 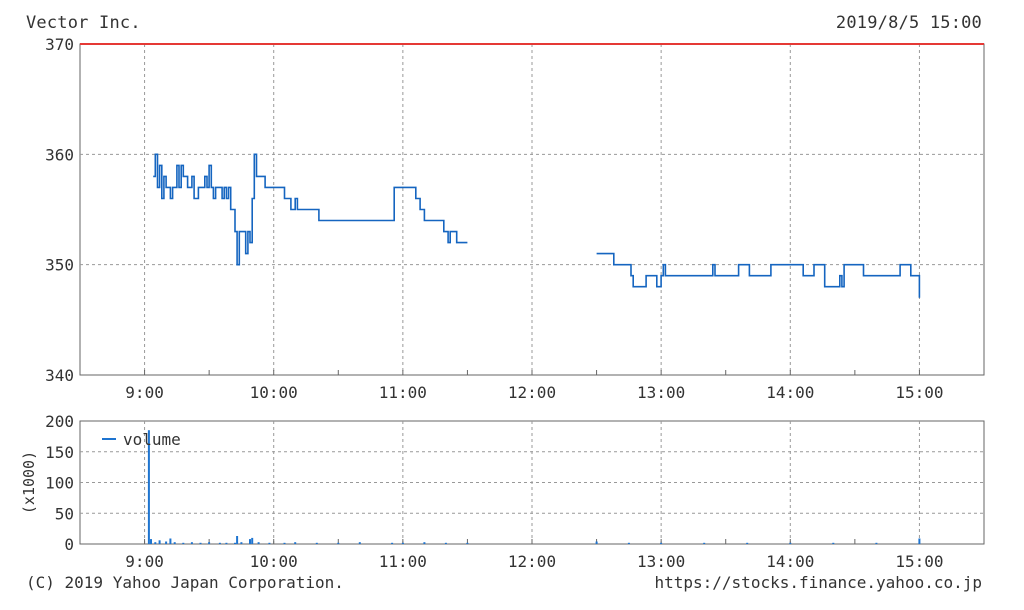 What do you see at coordinates (59, 44) in the screenshot?
I see `price-ytick-label: 370` at bounding box center [59, 44].